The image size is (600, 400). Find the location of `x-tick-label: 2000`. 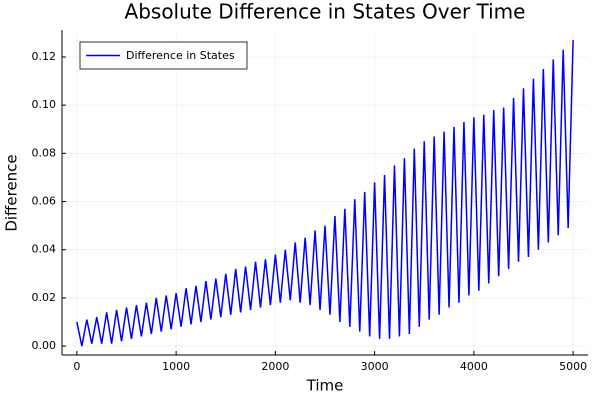

x-tick-label: 2000 is located at coordinates (275, 366).